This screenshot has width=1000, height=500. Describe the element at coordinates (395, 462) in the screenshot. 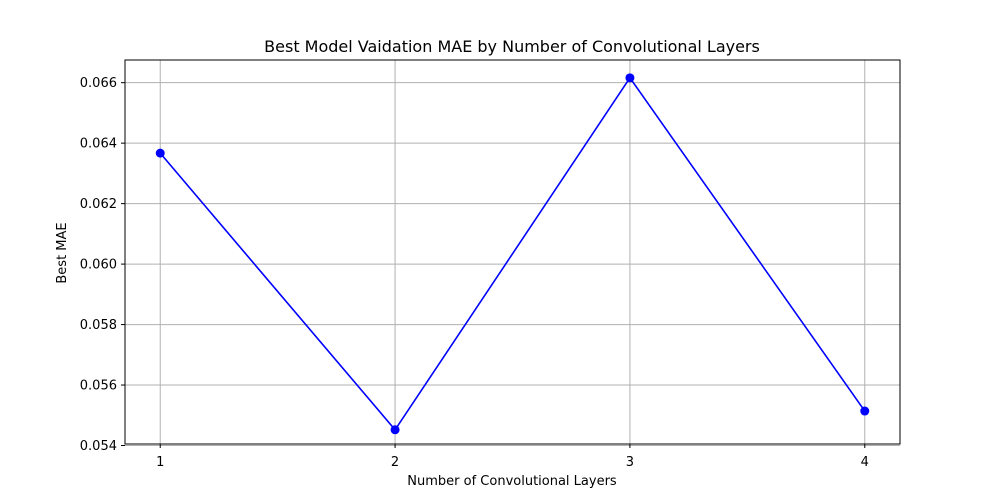

I see `x-tick-label: 2` at that location.